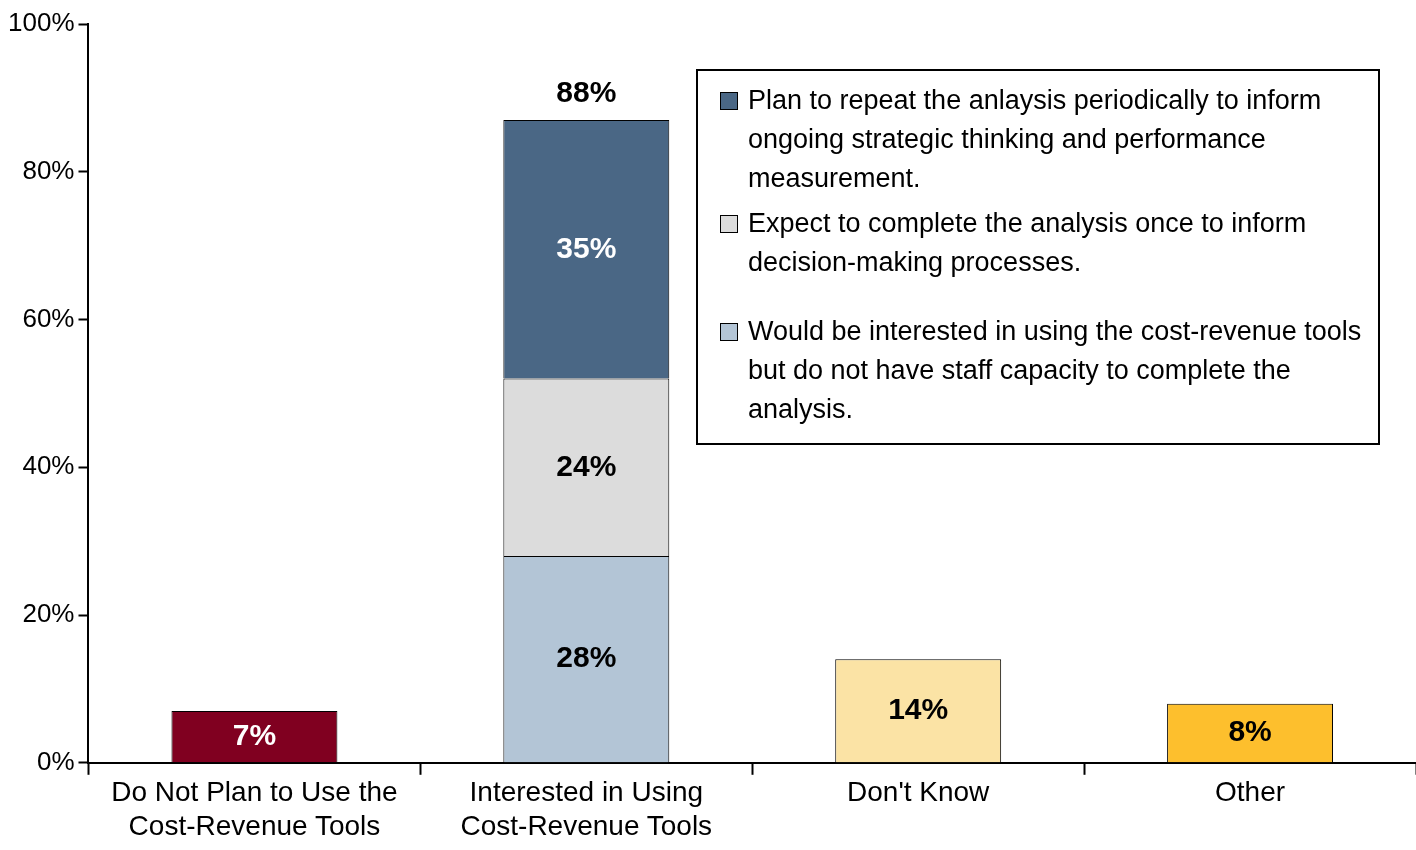 The image size is (1416, 850). What do you see at coordinates (48, 169) in the screenshot?
I see `y-tick-label: 80%` at bounding box center [48, 169].